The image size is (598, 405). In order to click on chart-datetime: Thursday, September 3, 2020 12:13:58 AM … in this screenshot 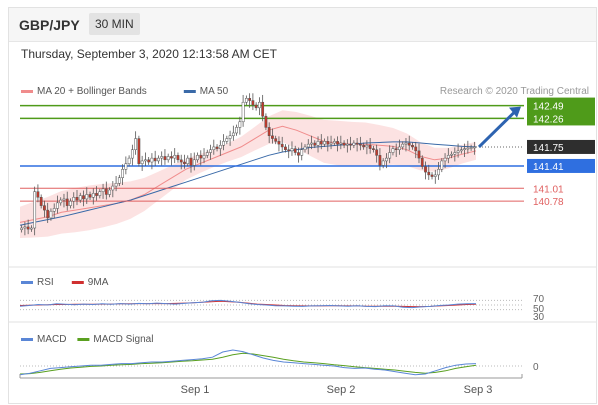, I will do `click(149, 54)`.